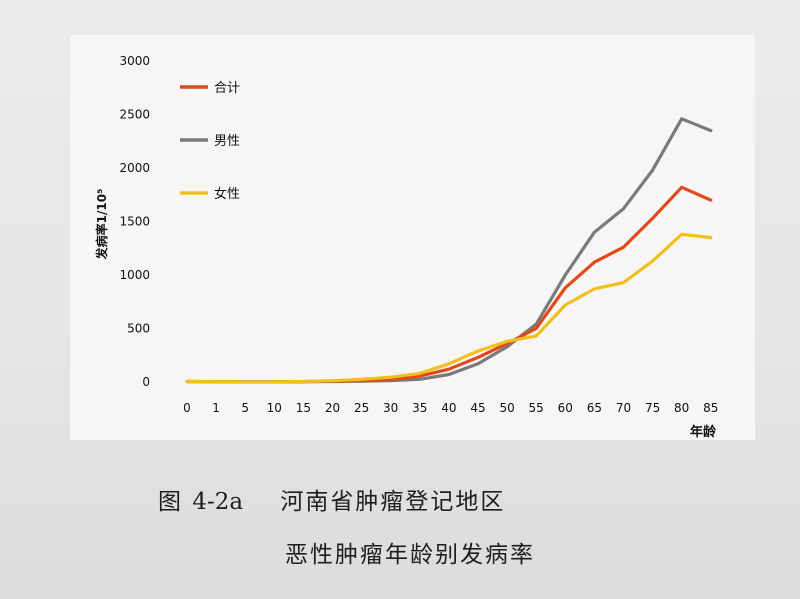 The image size is (800, 599). What do you see at coordinates (227, 88) in the screenshot?
I see `legend-label: 合计` at bounding box center [227, 88].